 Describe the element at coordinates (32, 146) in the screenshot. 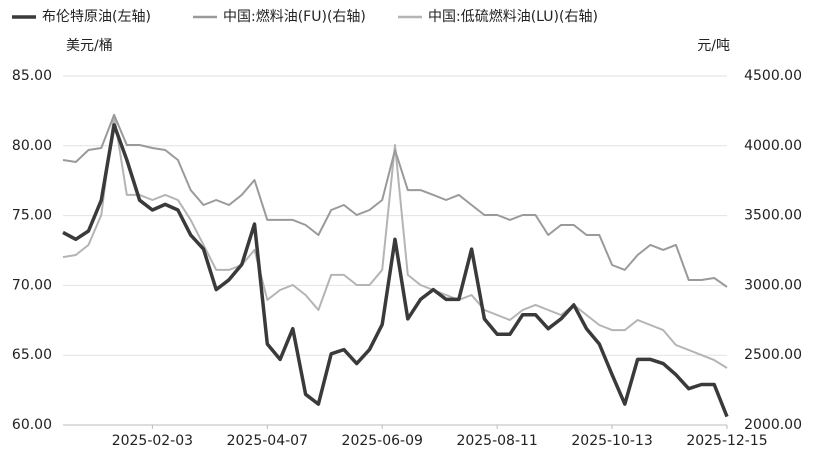

I see `y-tick-label: 80.00` at that location.